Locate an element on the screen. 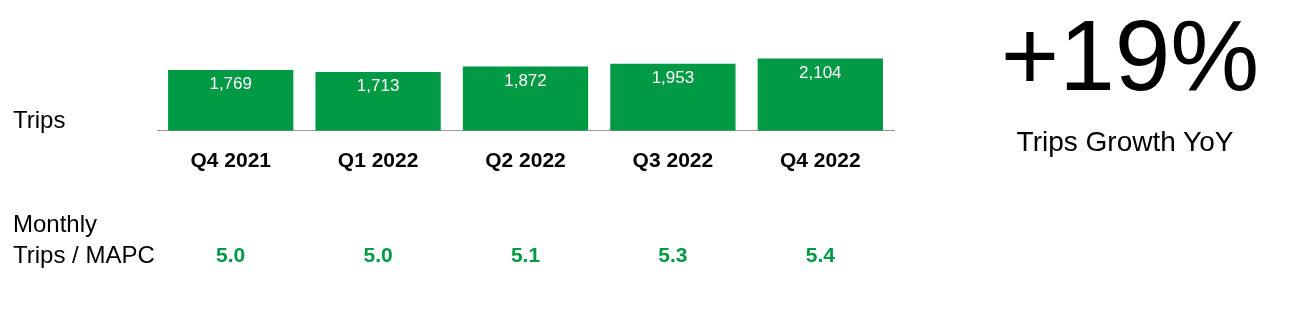 This screenshot has width=1291, height=322. data-label: 1,713 is located at coordinates (378, 86).